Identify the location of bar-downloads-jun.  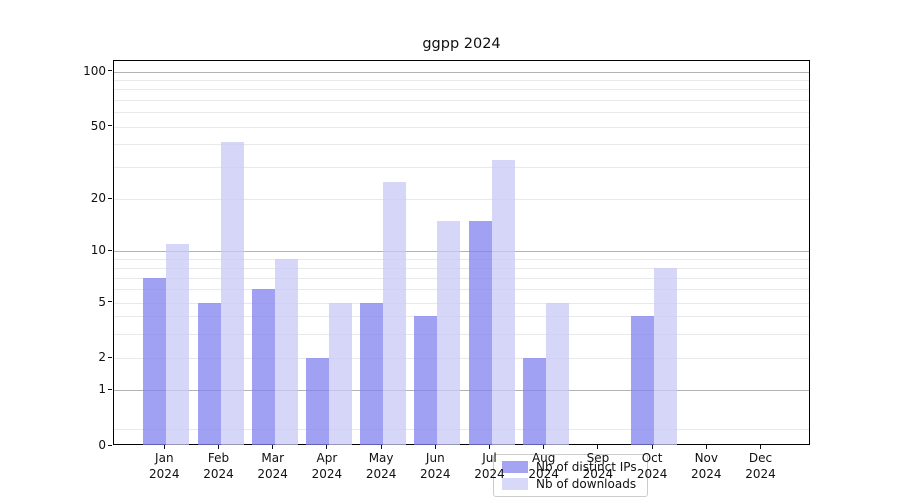
(449, 332).